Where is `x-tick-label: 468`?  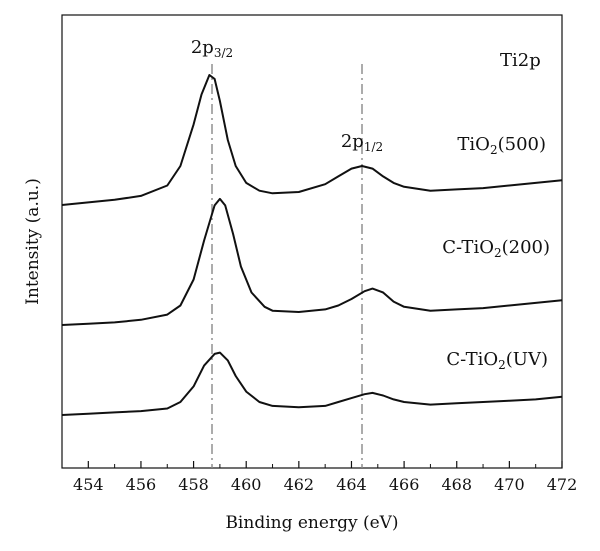
x-tick-label: 468 is located at coordinates (456, 484).